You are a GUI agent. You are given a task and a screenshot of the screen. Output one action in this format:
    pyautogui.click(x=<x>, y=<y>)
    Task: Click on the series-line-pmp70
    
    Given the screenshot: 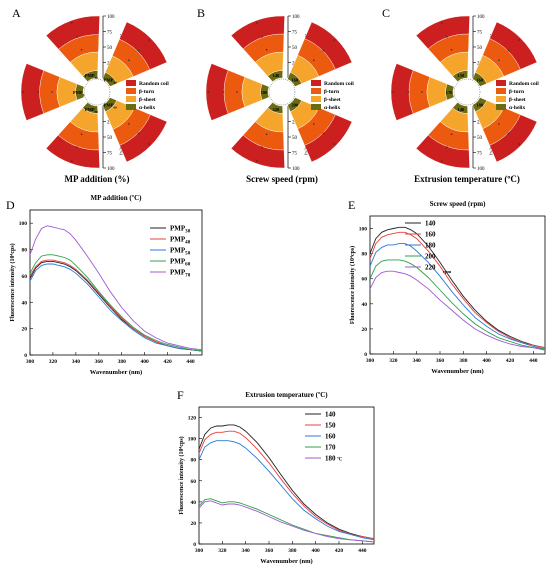 What is the action you would take?
    pyautogui.click(x=116, y=288)
    